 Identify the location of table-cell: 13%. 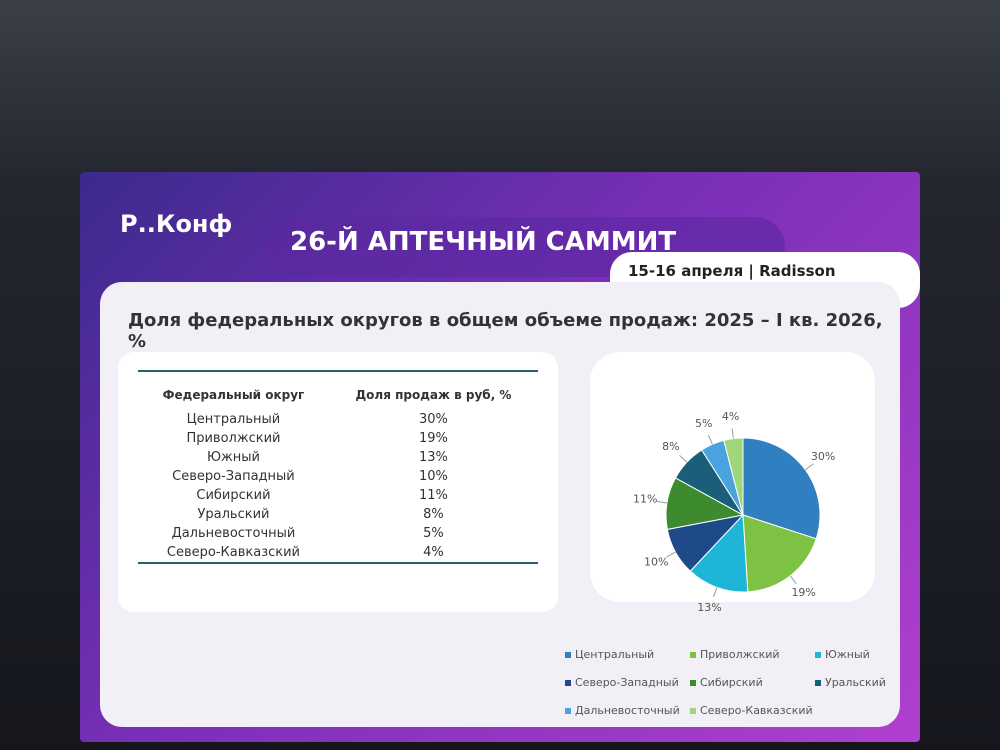
(433, 457).